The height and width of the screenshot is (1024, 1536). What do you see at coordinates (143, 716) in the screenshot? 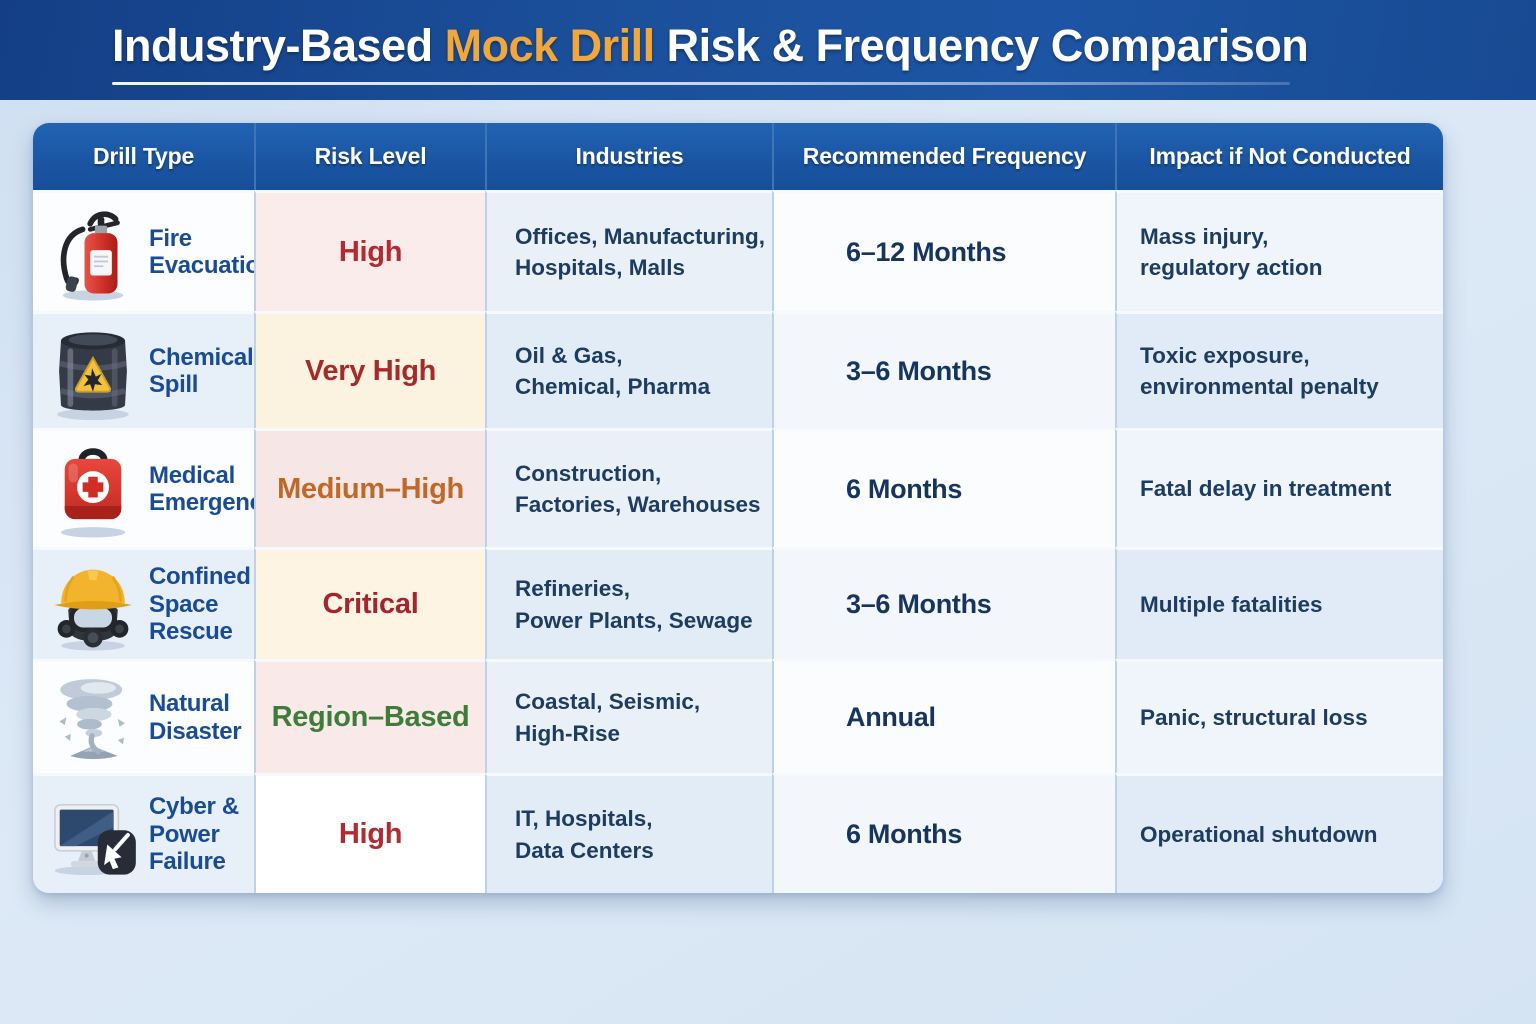
I see `drill-type-cell: Natural Disaster` at bounding box center [143, 716].